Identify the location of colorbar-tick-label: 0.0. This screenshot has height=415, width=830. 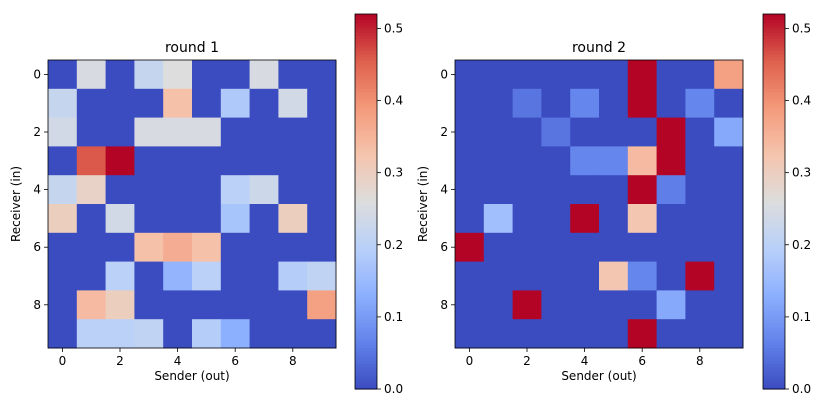
(801, 389).